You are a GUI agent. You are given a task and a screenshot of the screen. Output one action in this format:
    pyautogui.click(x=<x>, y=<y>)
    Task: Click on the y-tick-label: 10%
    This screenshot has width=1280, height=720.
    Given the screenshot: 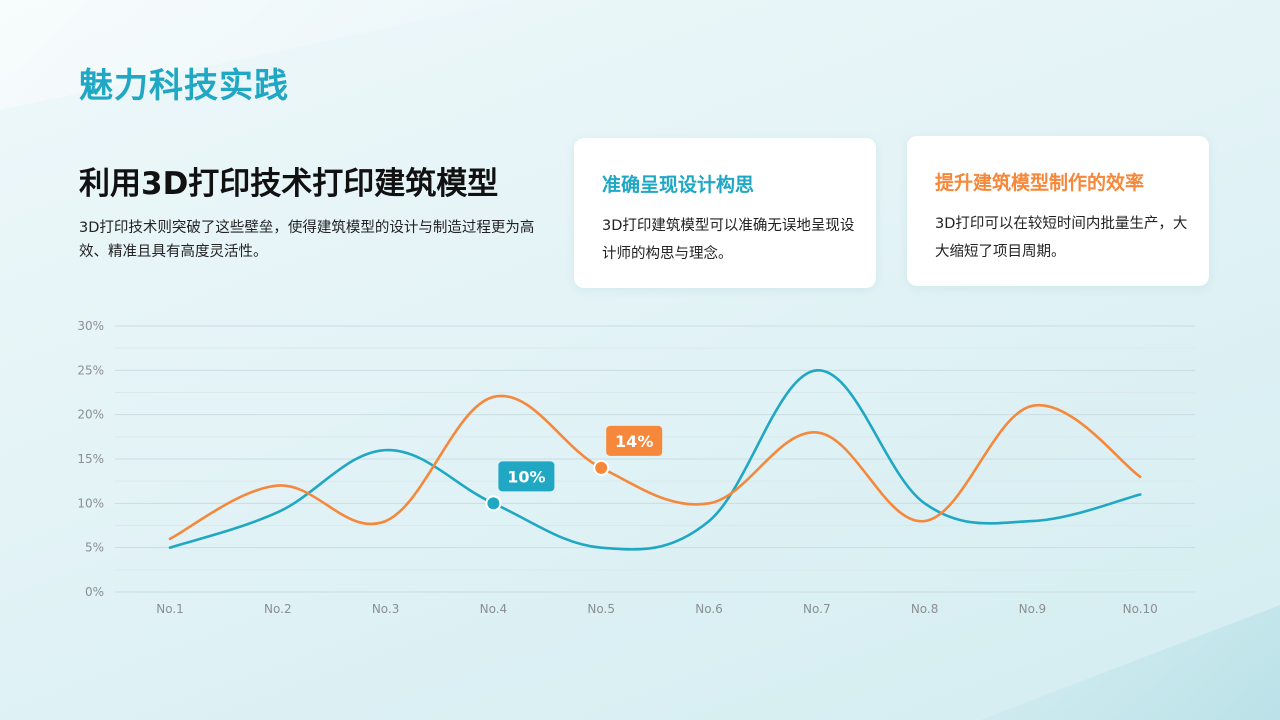 What is the action you would take?
    pyautogui.click(x=90, y=503)
    